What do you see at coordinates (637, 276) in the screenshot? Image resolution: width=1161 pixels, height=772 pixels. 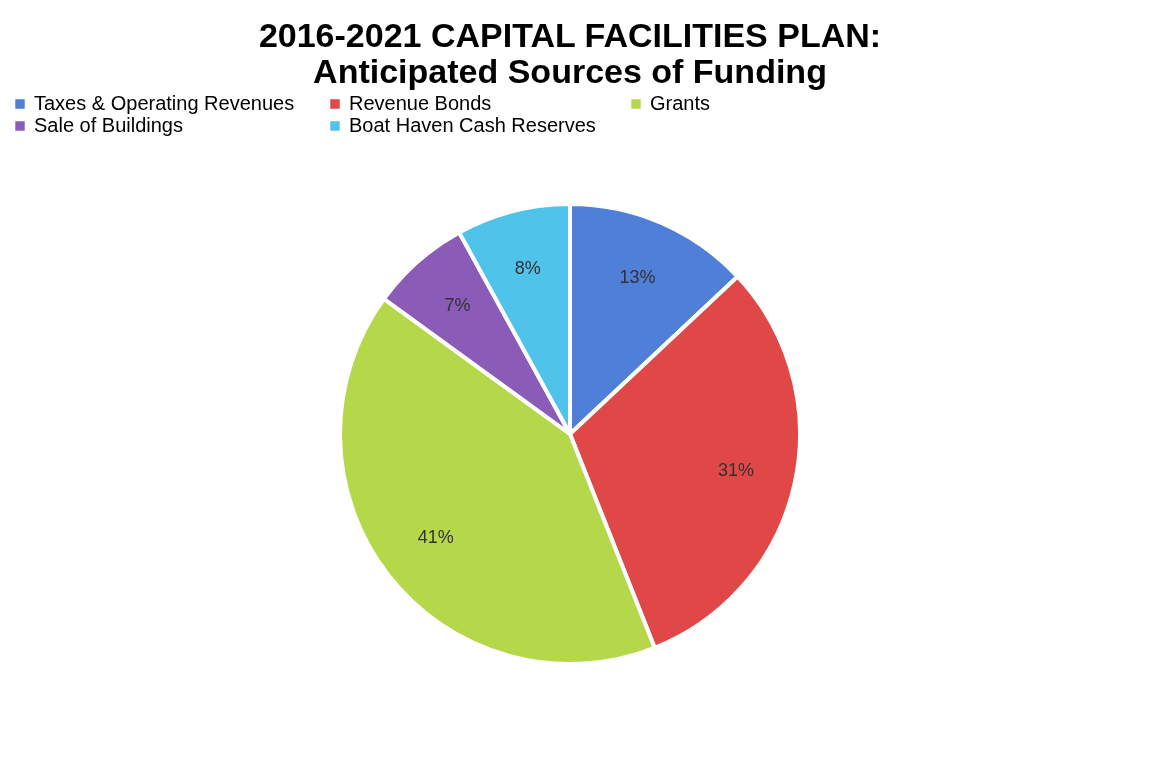 I see `data-label: 13%` at bounding box center [637, 276].